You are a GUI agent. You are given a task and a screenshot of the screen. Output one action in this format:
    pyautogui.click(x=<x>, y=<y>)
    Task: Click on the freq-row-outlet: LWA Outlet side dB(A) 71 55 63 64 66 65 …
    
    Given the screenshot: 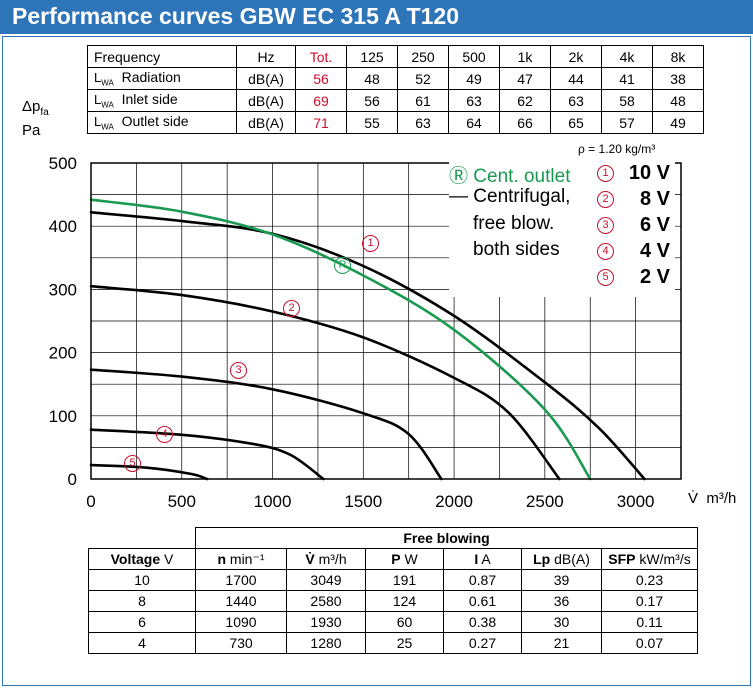 What is the action you would take?
    pyautogui.click(x=395, y=122)
    